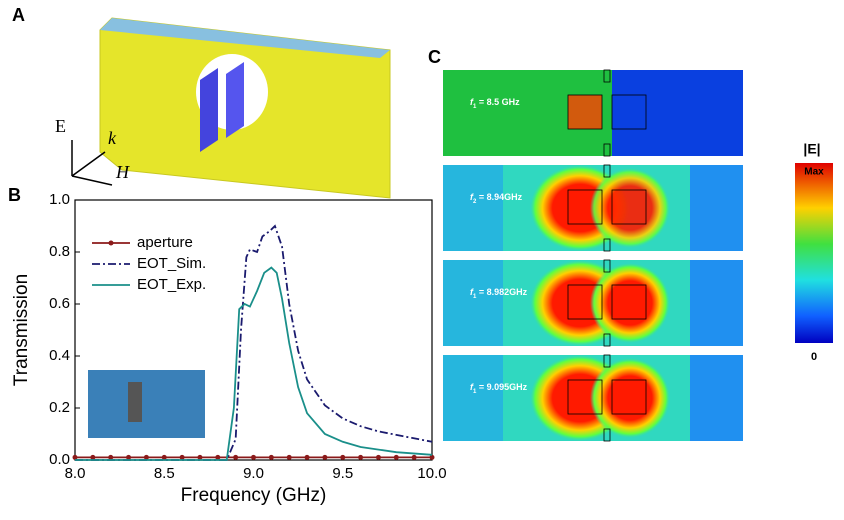  What do you see at coordinates (164, 473) in the screenshot?
I see `x-tick-label: 8.5` at bounding box center [164, 473].